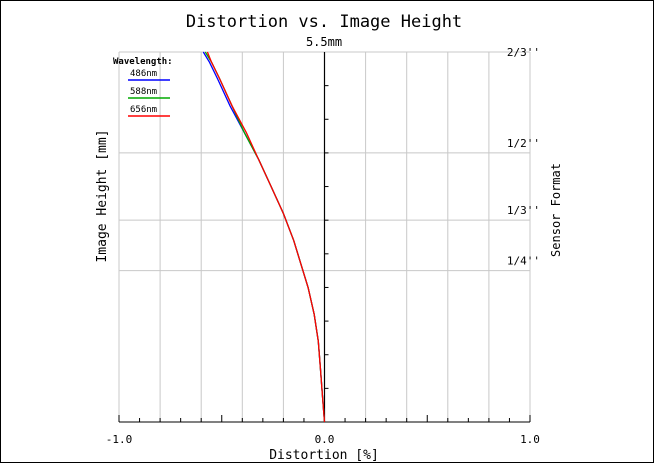 This screenshot has width=654, height=463. What do you see at coordinates (324, 455) in the screenshot?
I see `x-axis-label: Distortion [%]` at bounding box center [324, 455].